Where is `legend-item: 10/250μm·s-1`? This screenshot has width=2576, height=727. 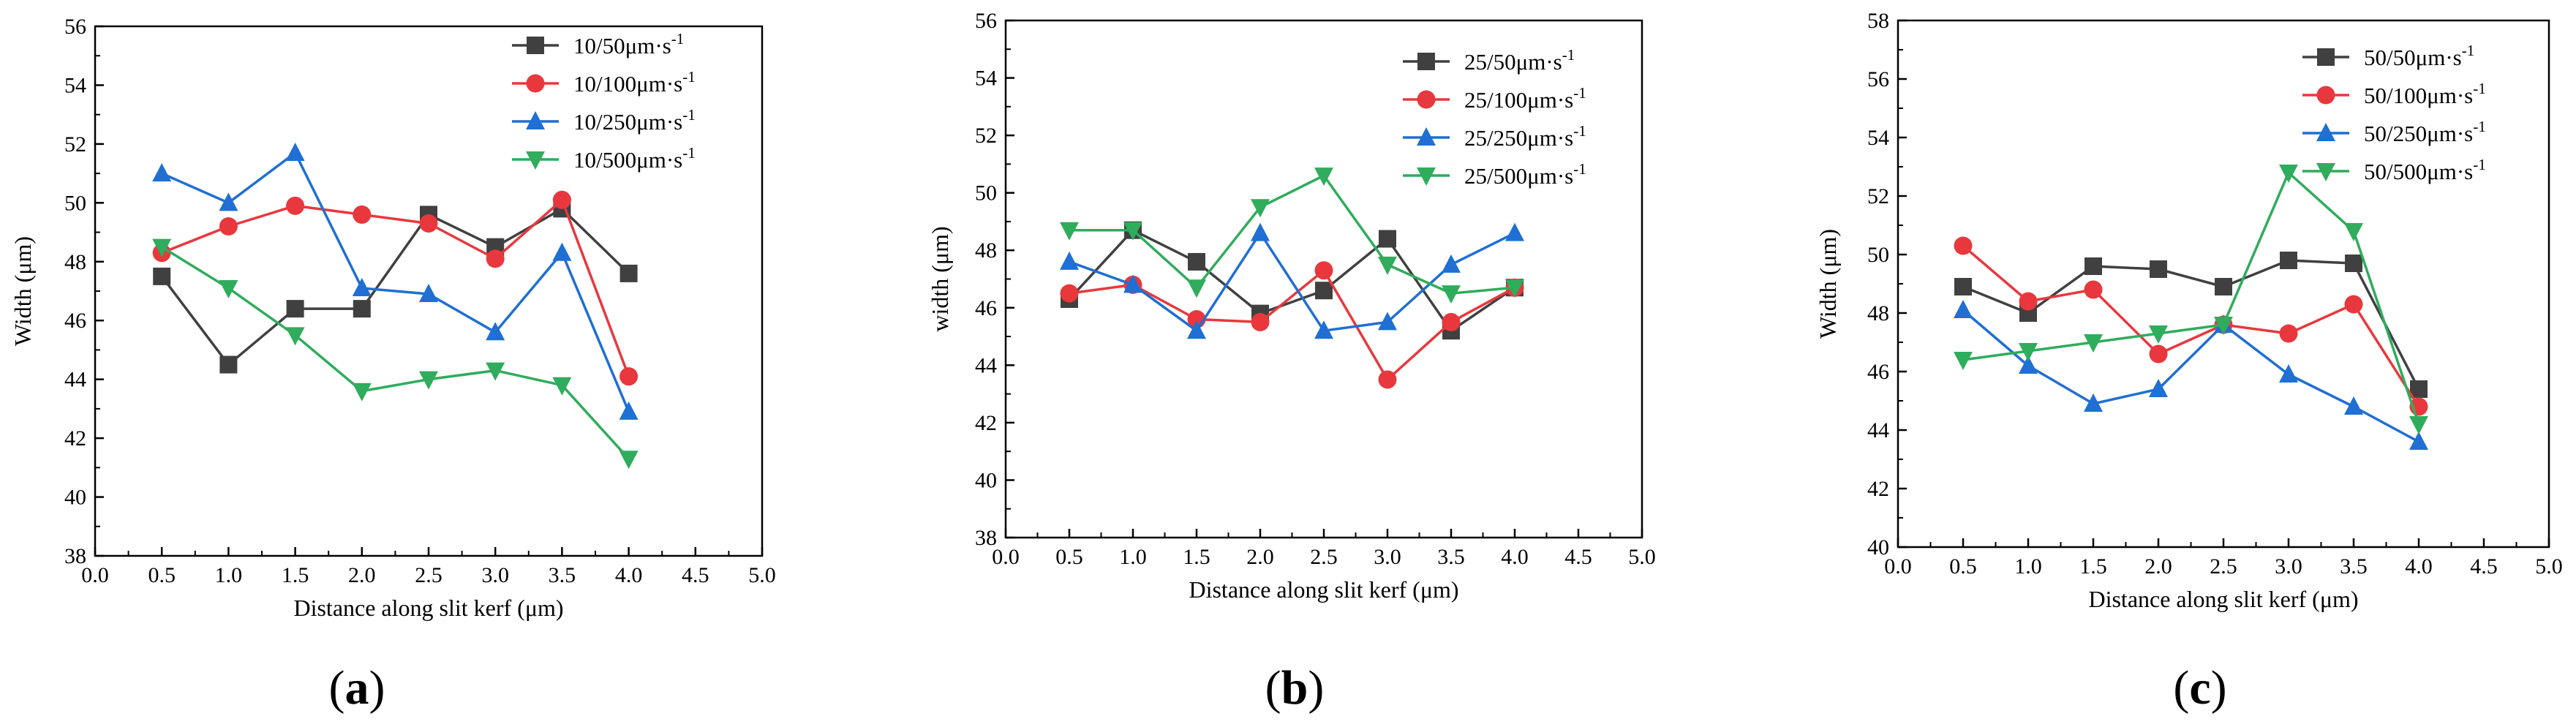 legend-item: 10/250μm·s-1 is located at coordinates (604, 120).